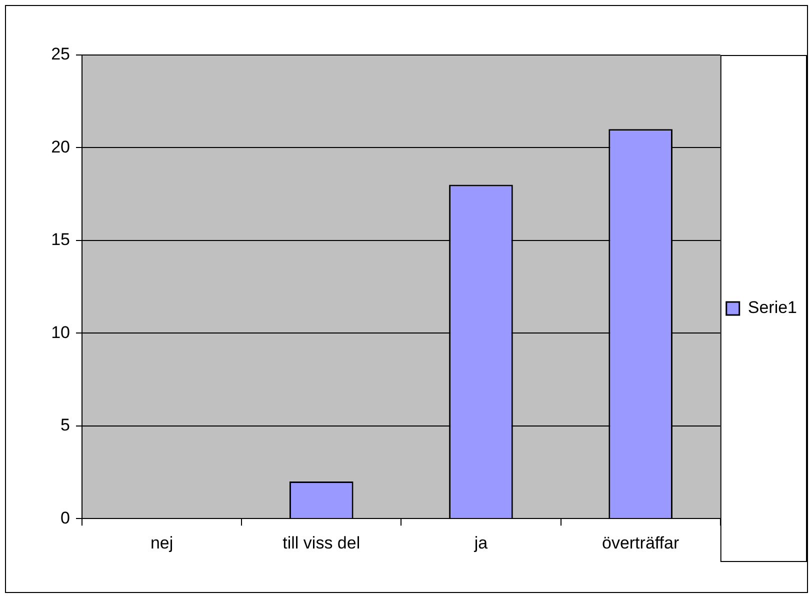  Describe the element at coordinates (321, 542) in the screenshot. I see `x-tick-label: till viss del` at that location.